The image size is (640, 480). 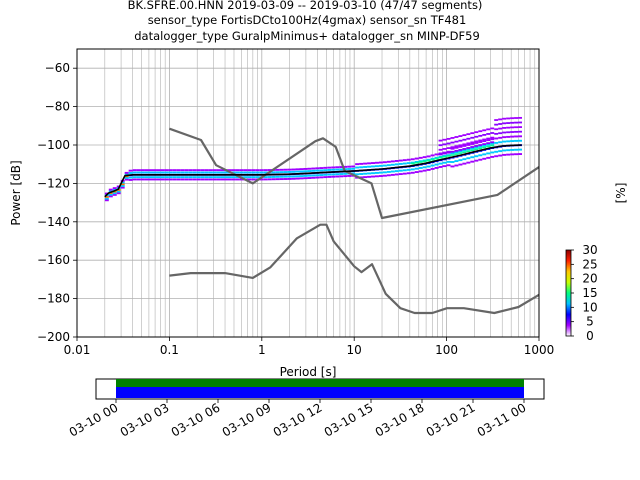 I want to click on mode-curve, so click(x=313, y=171).